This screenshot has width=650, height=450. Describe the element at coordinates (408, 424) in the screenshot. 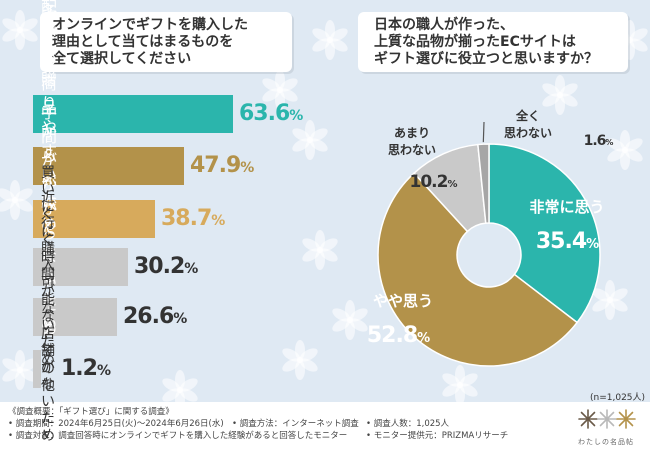

I see `survey-count: • 調査人数：1,025人` at that location.